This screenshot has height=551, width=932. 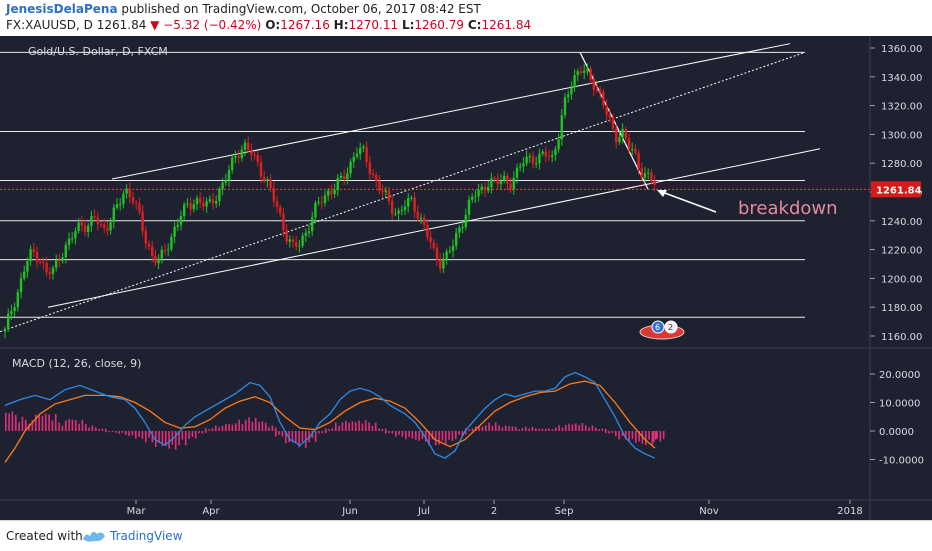 I want to click on breakdown-arrow, so click(x=687, y=201).